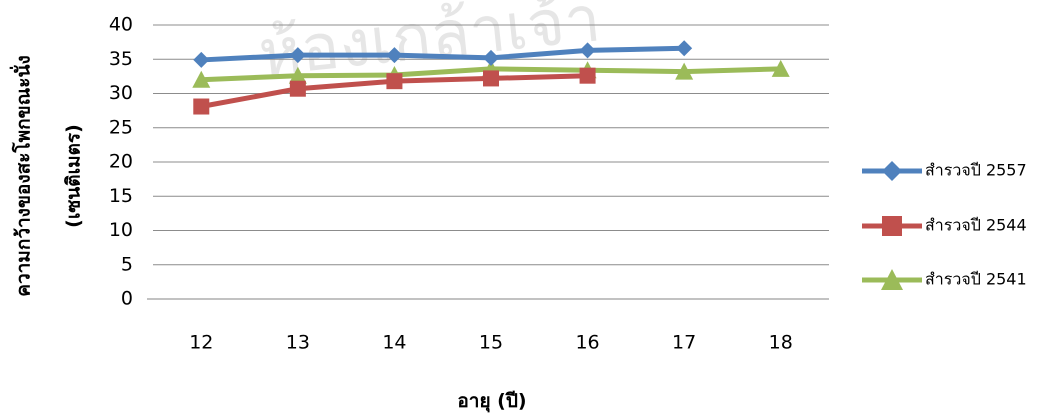  I want to click on y-tick-label: 5, so click(127, 264).